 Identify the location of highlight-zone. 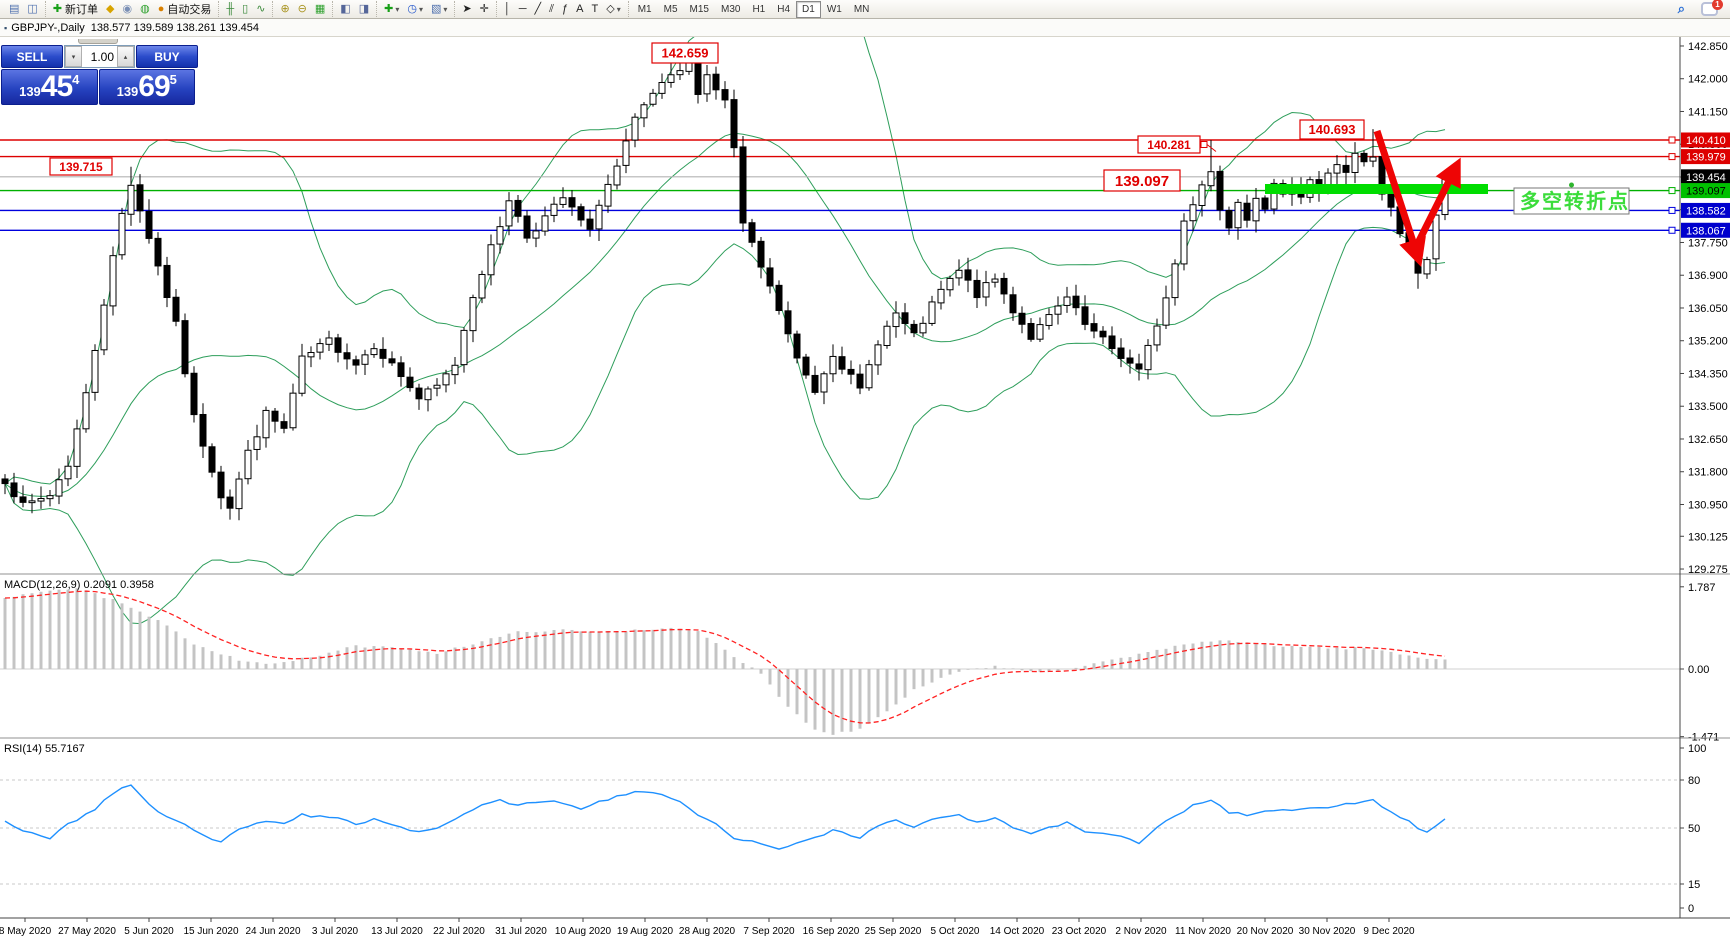
(1376, 189).